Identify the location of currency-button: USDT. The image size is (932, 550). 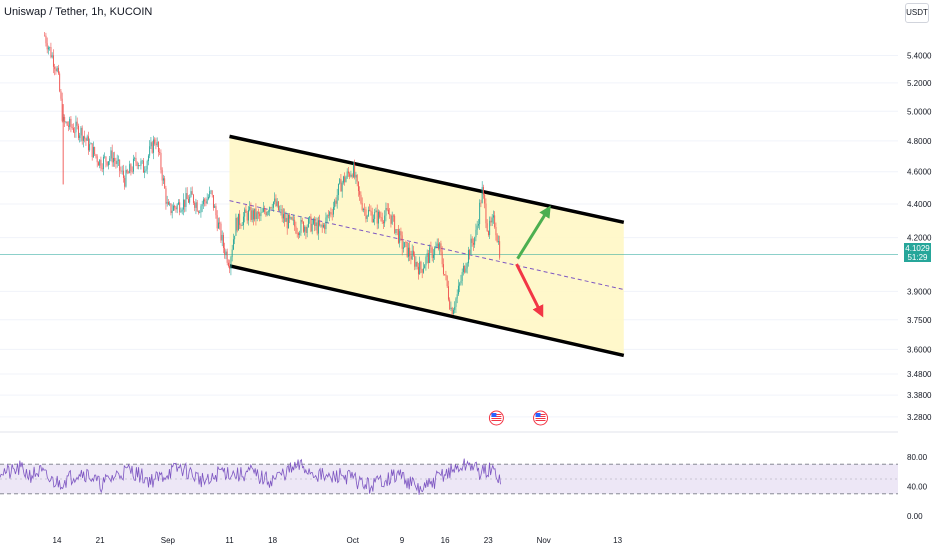
(917, 13).